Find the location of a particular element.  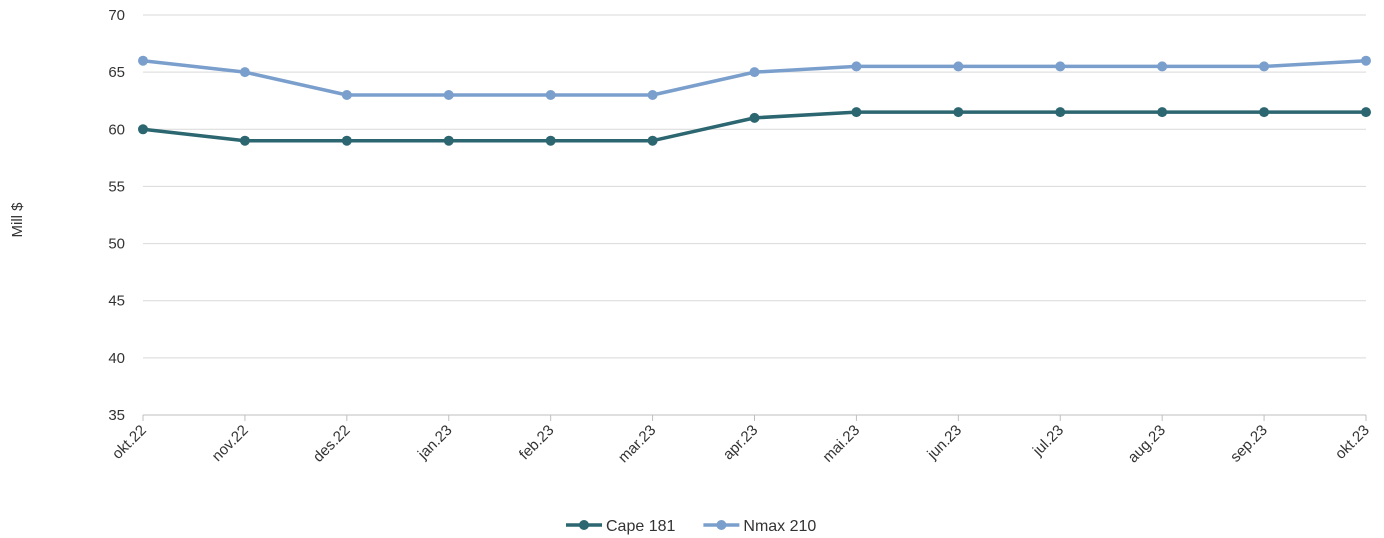

x-tick-label: des.22 is located at coordinates (332, 444).